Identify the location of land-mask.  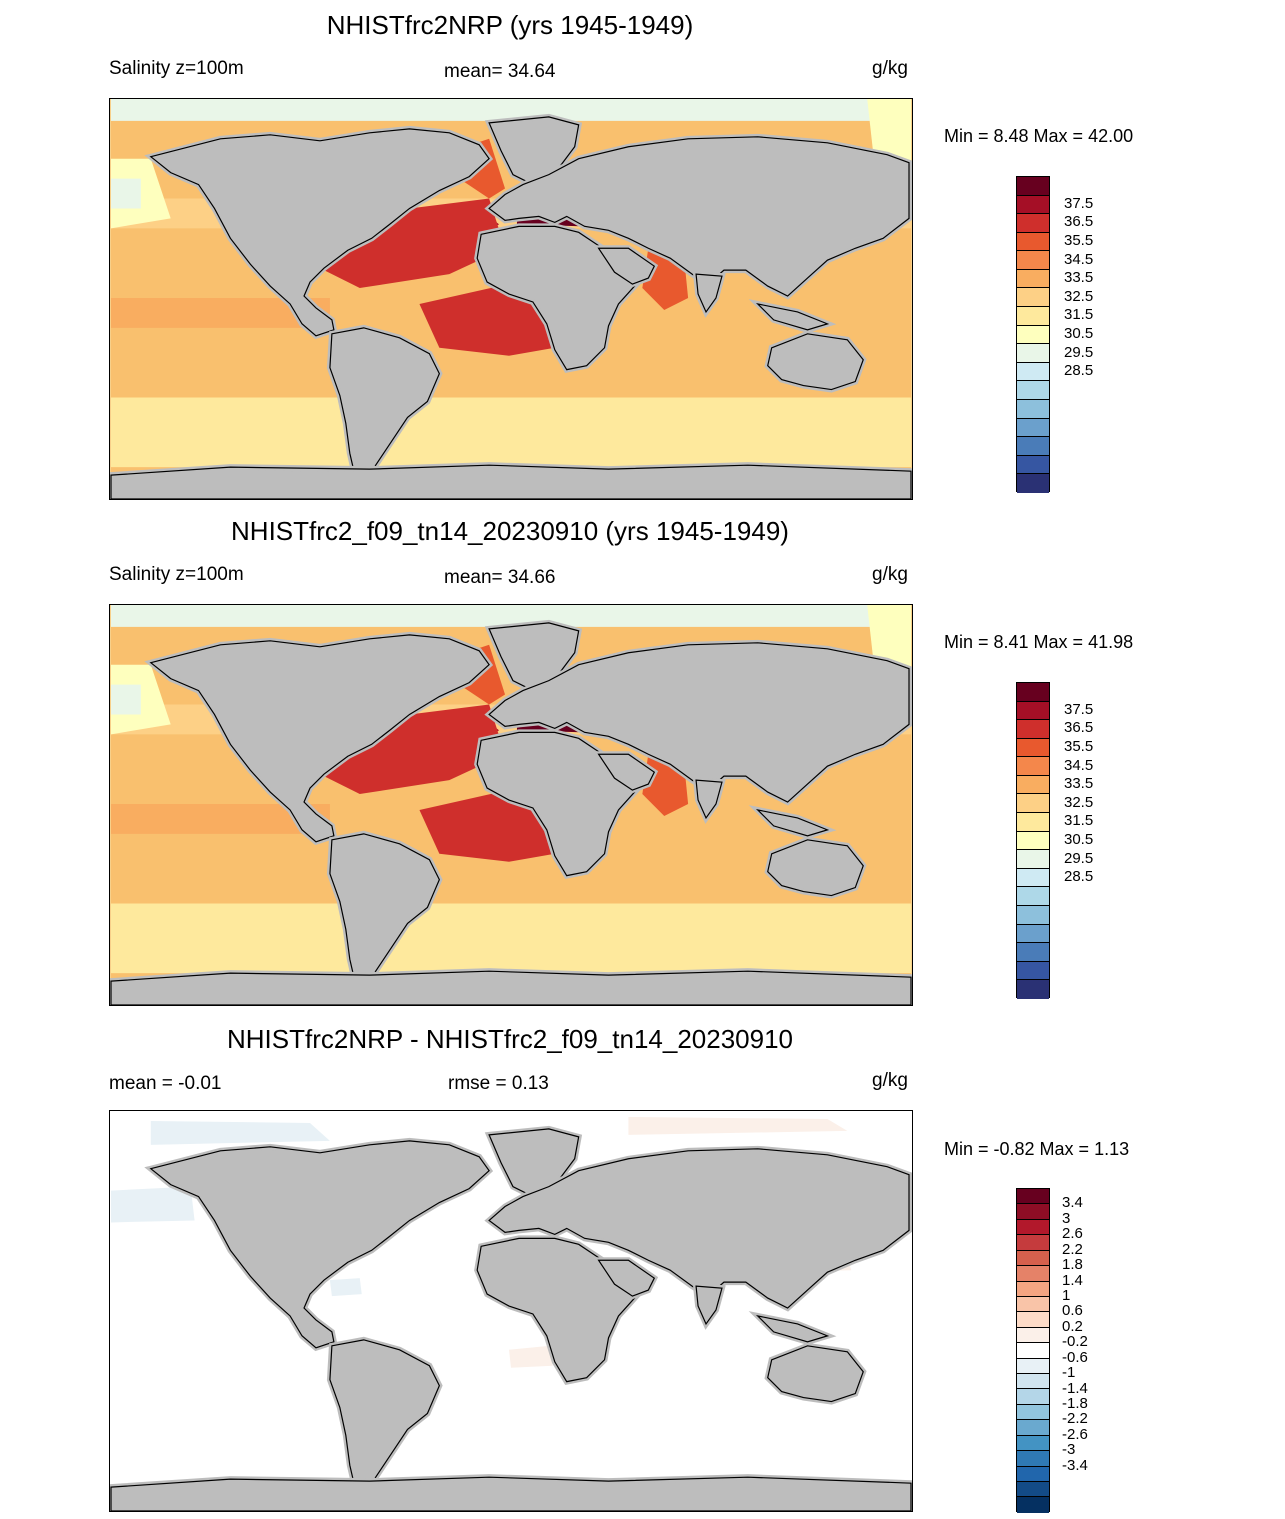
(511, 480).